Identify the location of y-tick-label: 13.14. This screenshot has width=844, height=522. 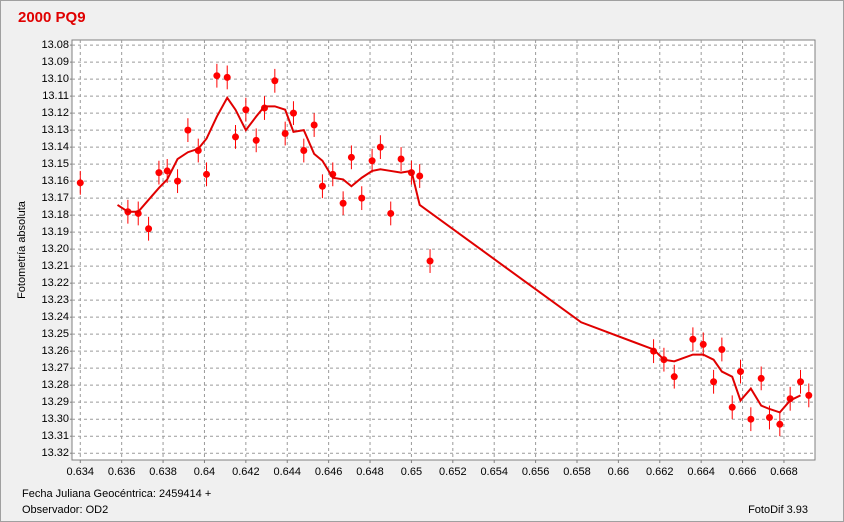
(55, 147).